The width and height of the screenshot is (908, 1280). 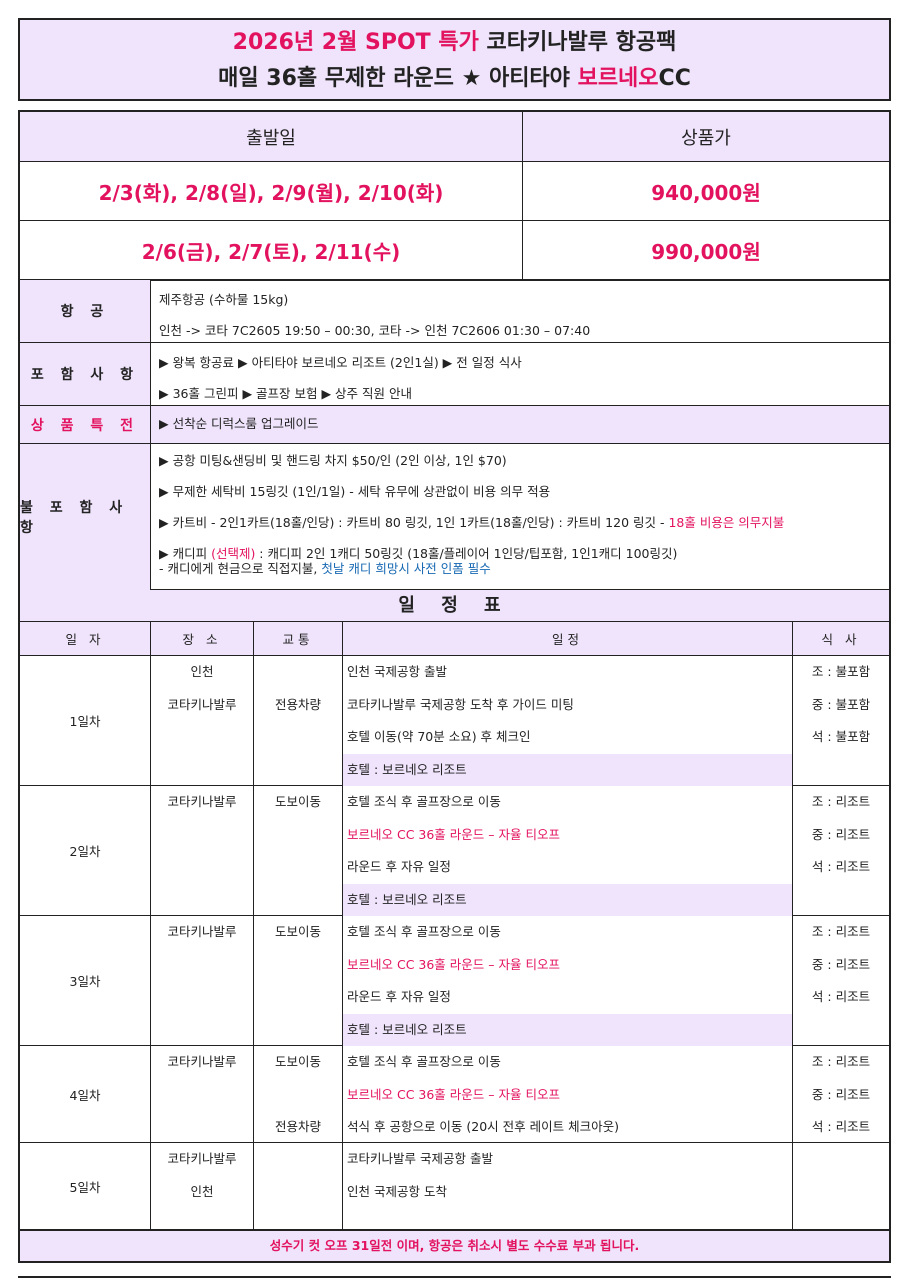 What do you see at coordinates (298, 720) in the screenshot?
I see `transport-cell: 전용차량` at bounding box center [298, 720].